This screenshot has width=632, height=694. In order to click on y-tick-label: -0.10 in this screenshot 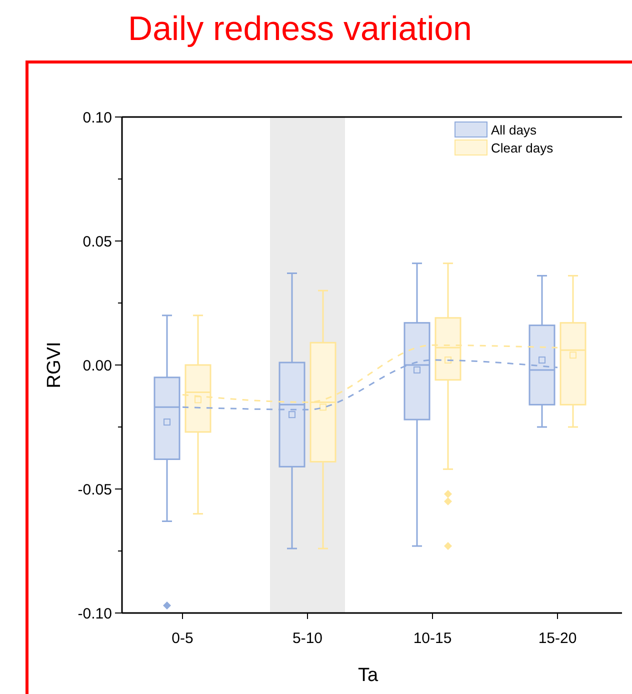, I will do `click(95, 613)`.